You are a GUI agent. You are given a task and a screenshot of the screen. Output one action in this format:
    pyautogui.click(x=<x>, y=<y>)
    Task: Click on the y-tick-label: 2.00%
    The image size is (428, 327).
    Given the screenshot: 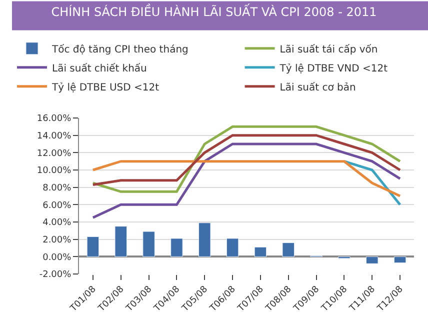 What is the action you would take?
    pyautogui.click(x=57, y=240)
    